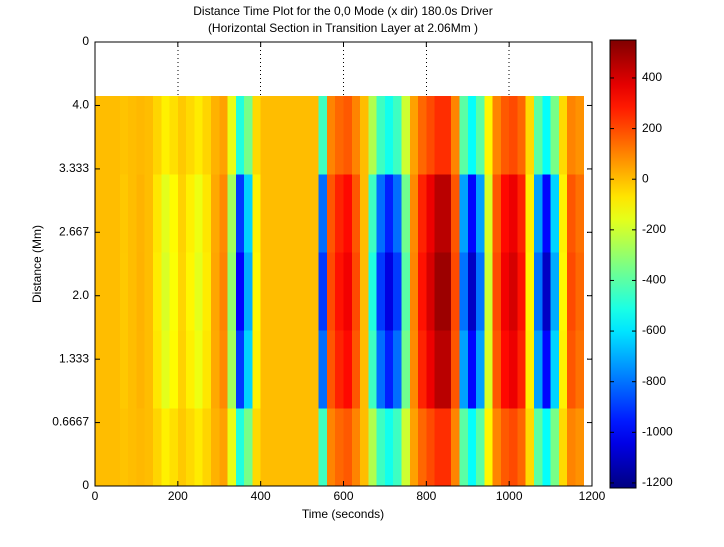 Image resolution: width=724 pixels, height=547 pixels. Describe the element at coordinates (95, 496) in the screenshot. I see `x-tick-label: 0` at that location.